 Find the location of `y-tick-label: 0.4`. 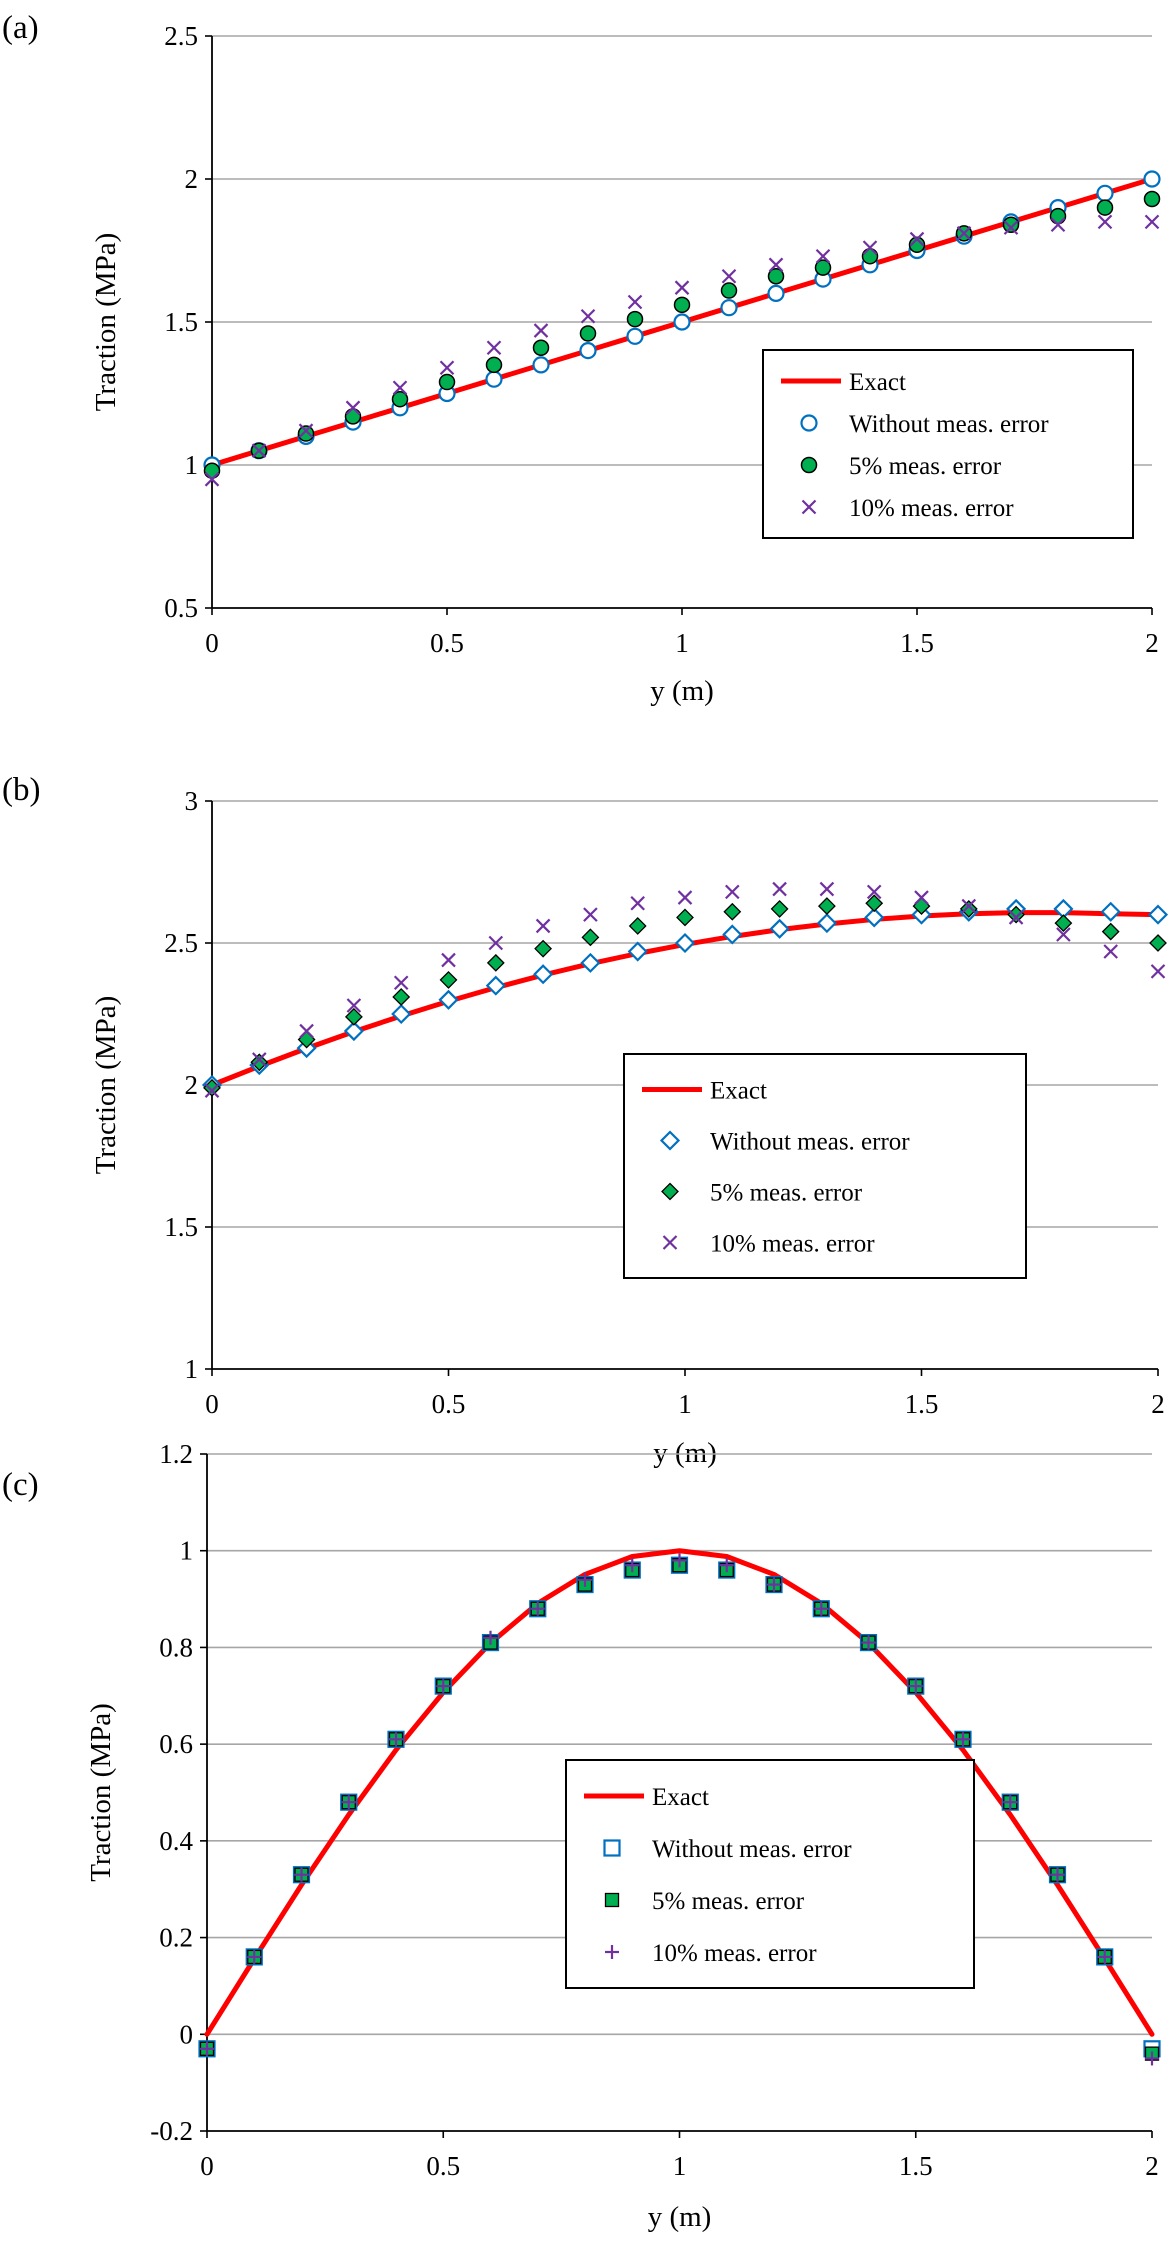

y-tick-label: 0.4 is located at coordinates (176, 1841).